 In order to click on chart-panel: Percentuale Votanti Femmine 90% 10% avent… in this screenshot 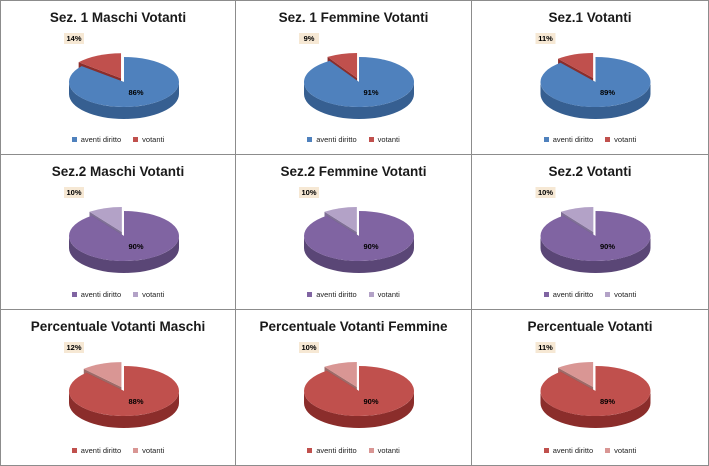, I will do `click(354, 388)`.